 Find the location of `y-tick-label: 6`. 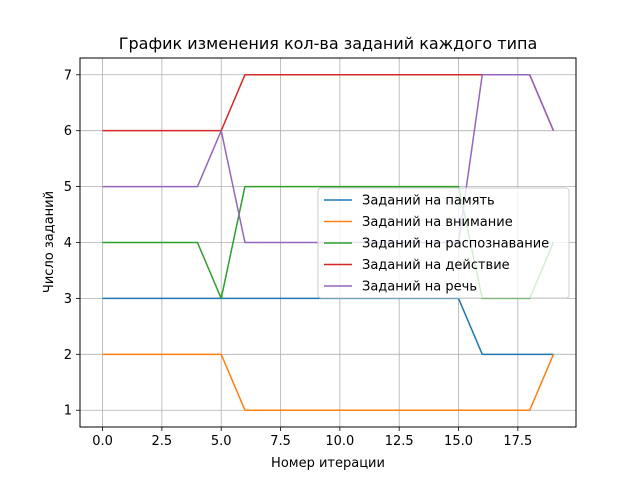

y-tick-label: 6 is located at coordinates (68, 131).